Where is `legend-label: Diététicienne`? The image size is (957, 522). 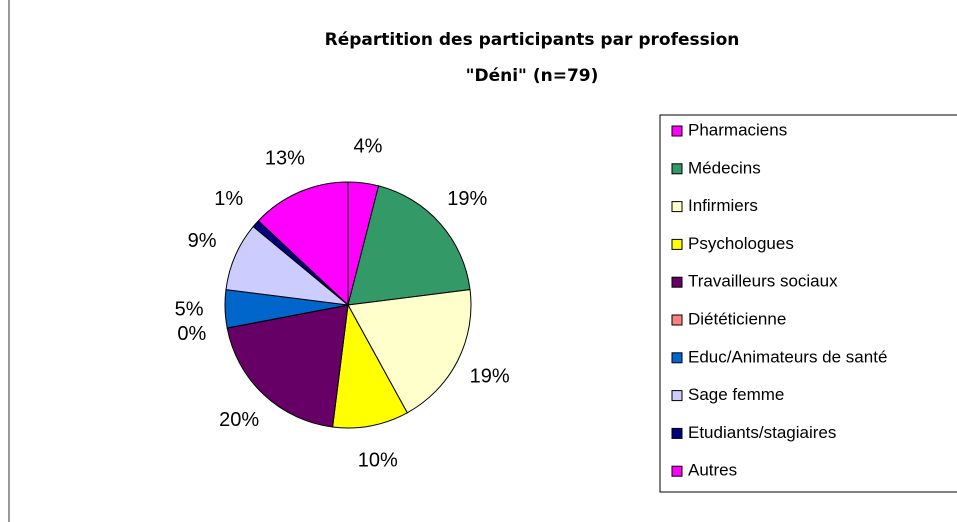
legend-label: Diététicienne is located at coordinates (737, 318).